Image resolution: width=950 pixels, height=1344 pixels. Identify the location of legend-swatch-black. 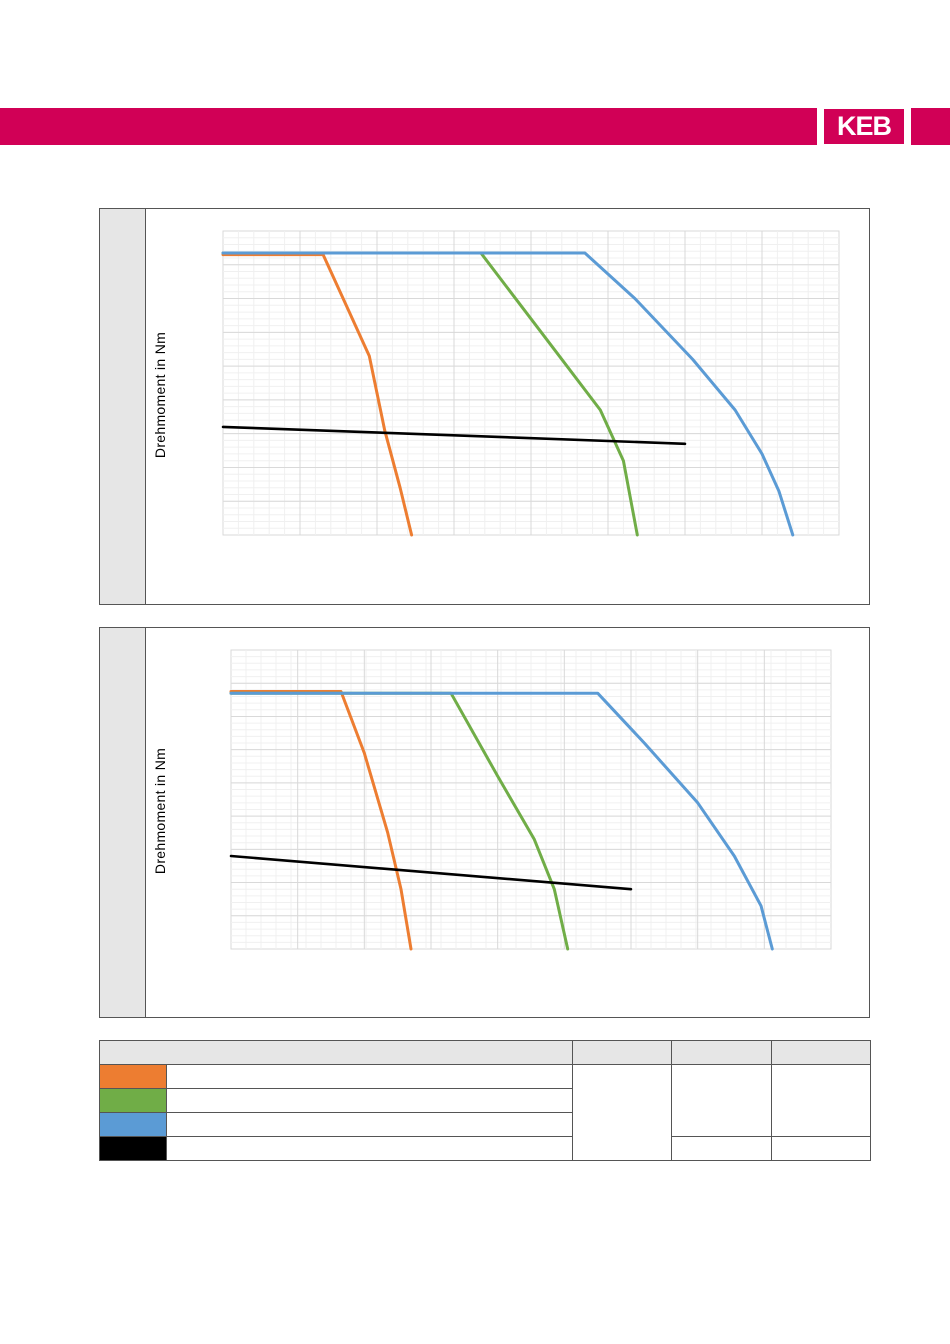
(133, 1148).